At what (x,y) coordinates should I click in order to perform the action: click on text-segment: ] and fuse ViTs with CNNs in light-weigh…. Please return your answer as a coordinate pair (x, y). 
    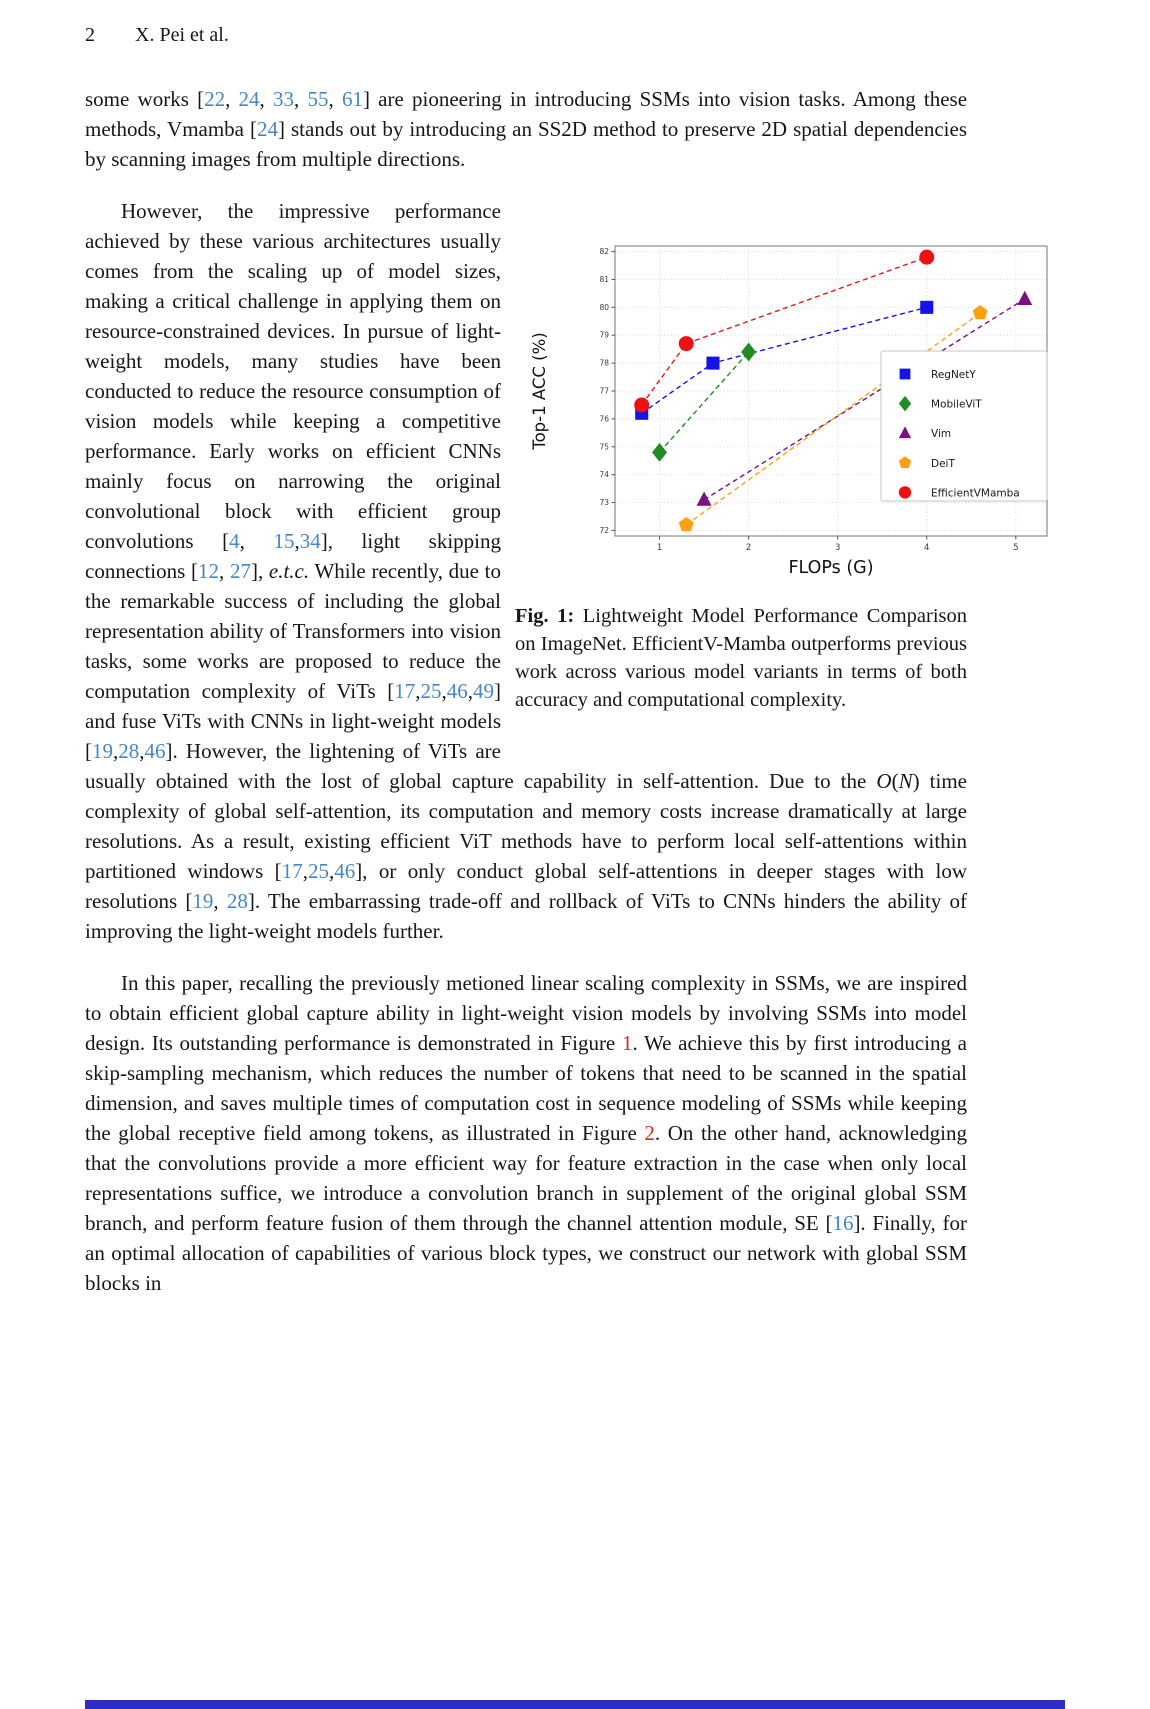
    Looking at the image, I should click on (293, 721).